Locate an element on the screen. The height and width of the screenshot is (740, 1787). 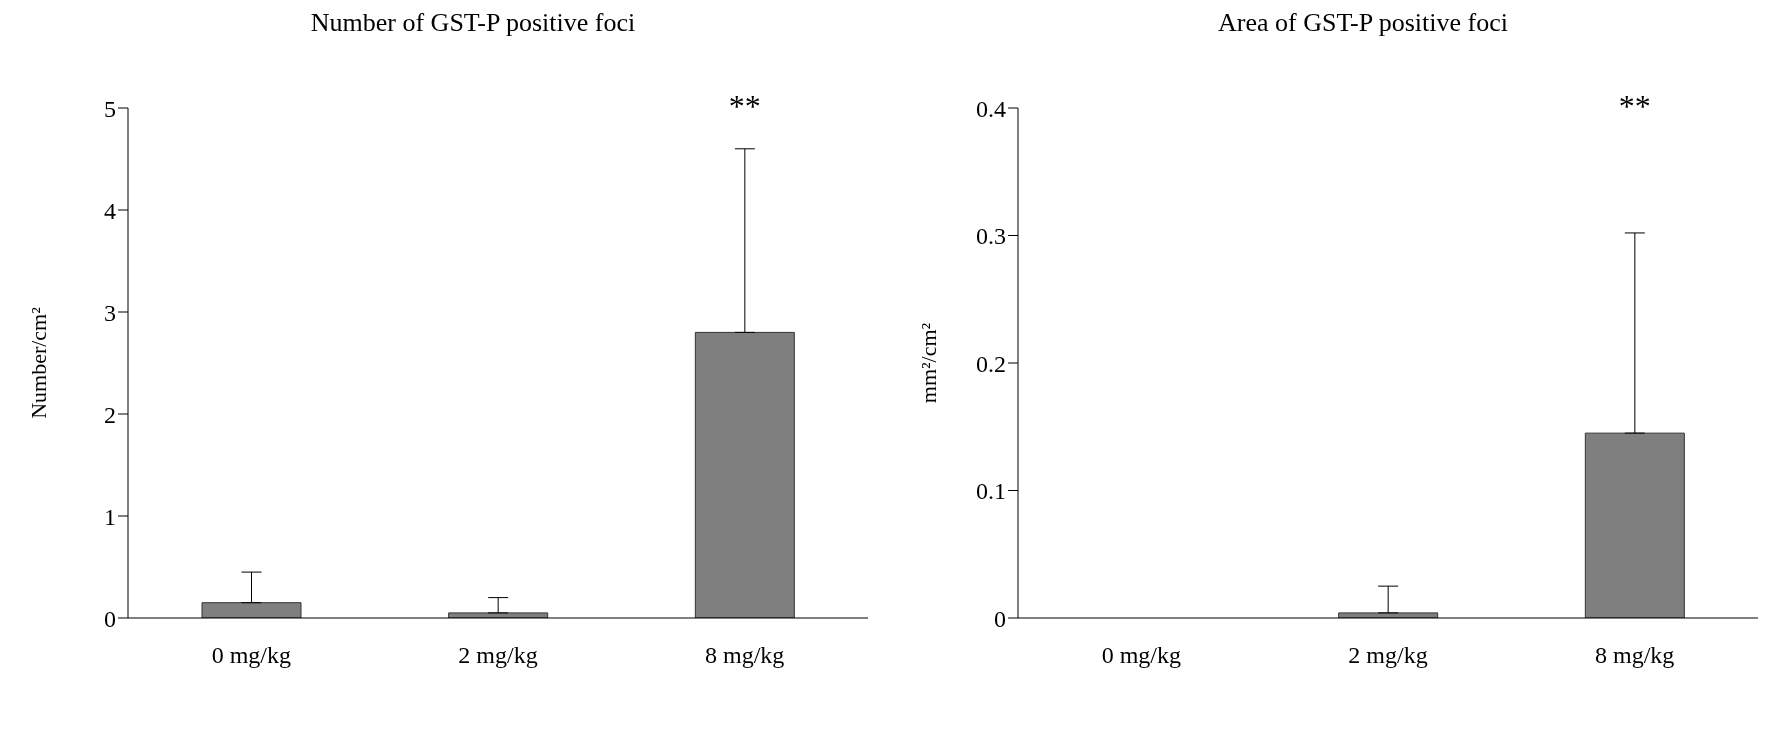
y-tick-label: 4 is located at coordinates (110, 210).